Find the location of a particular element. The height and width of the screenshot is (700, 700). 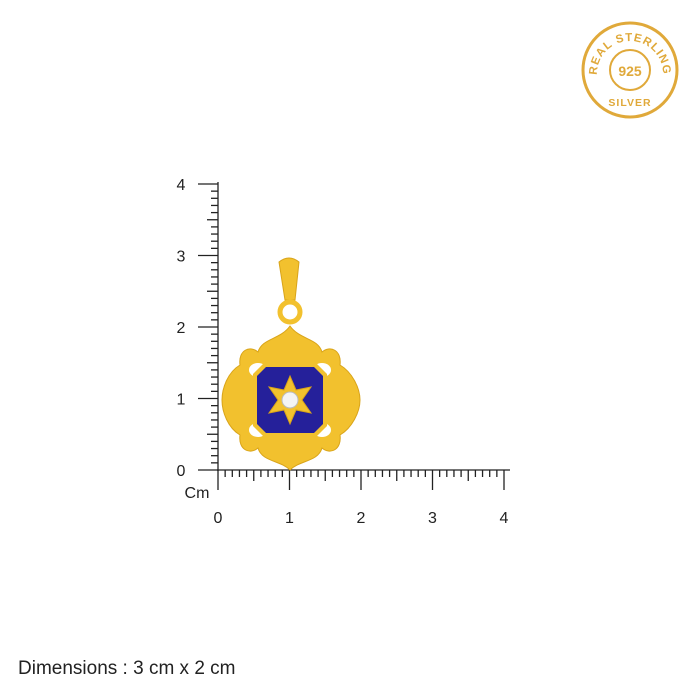

horizontal-tick-label: 3 is located at coordinates (432, 518).